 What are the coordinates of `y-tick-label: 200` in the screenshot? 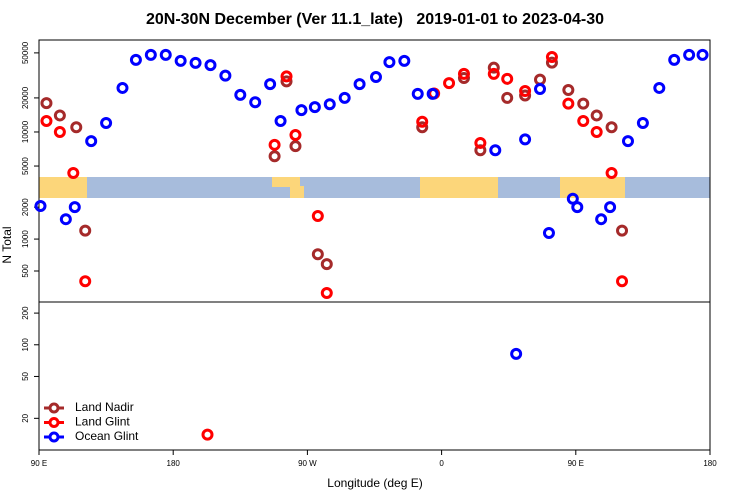 It's located at (25, 313).